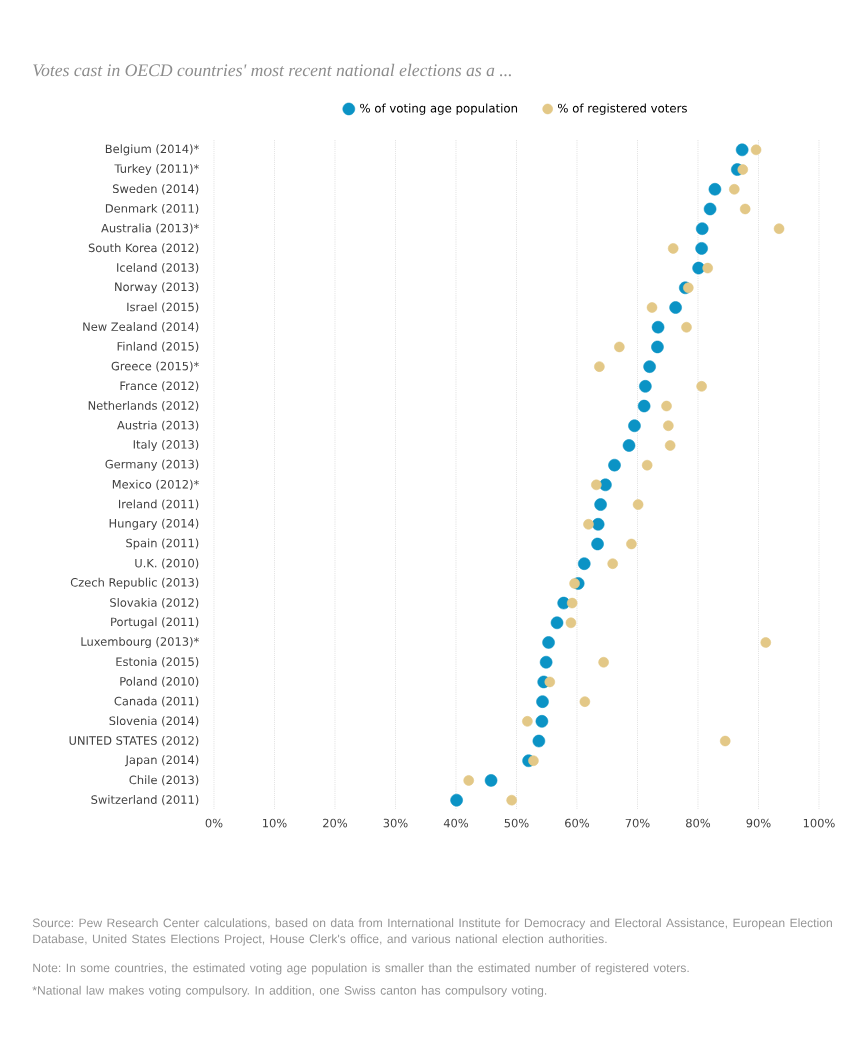 This screenshot has height=1045, width=845. I want to click on y-tick-label: Luxembourg (2013)*, so click(140, 642).